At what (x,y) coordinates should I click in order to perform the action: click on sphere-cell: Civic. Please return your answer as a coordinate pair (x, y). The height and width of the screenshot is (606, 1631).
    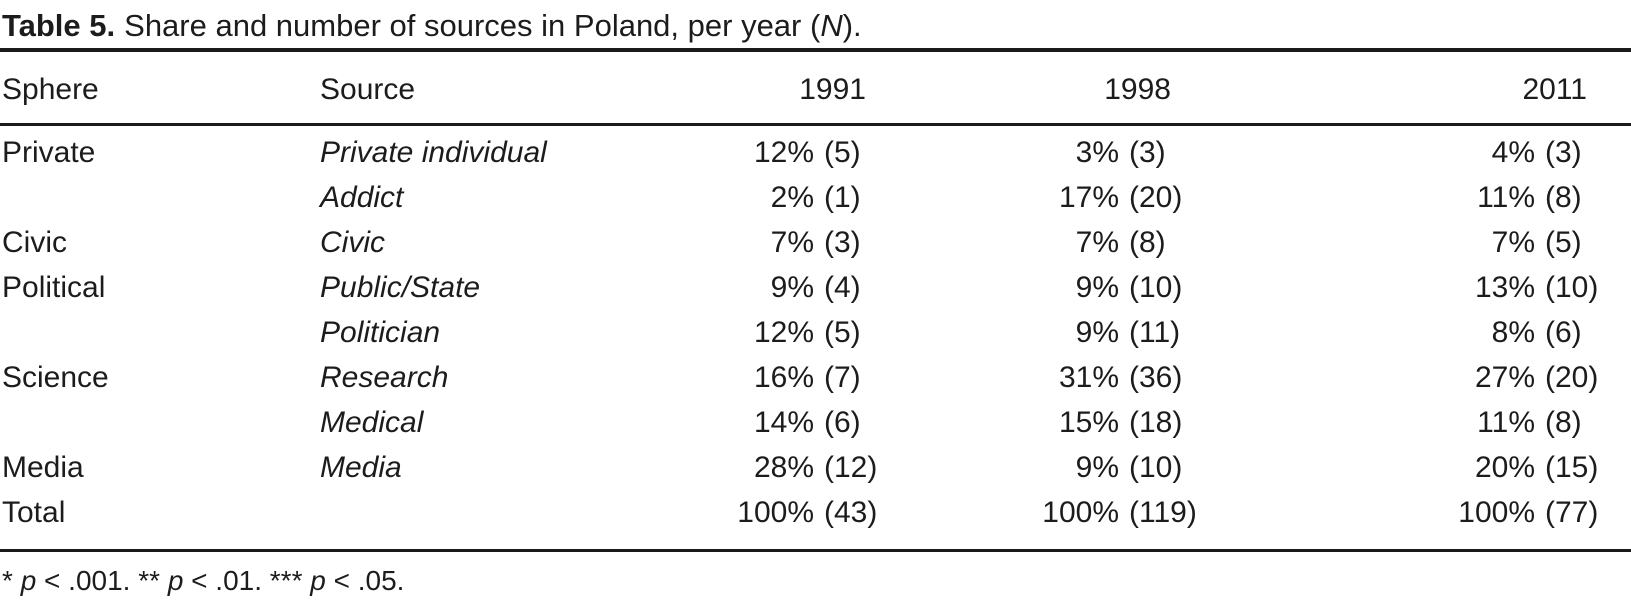
    Looking at the image, I should click on (34, 242).